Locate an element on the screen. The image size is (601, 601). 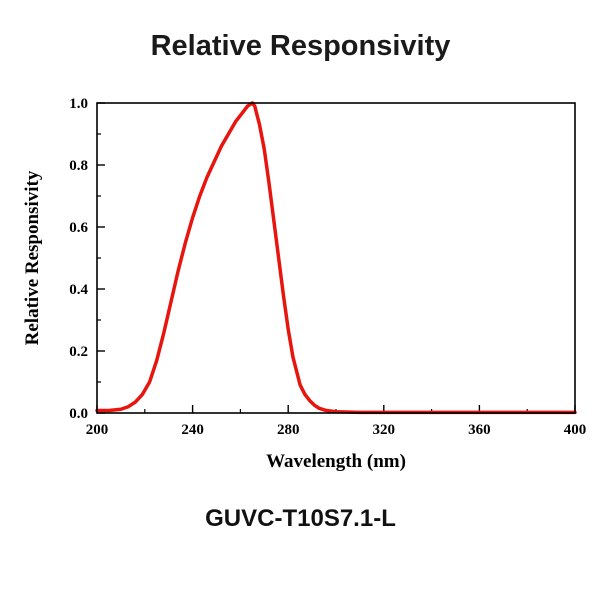
y-tick-label: 0.6 is located at coordinates (78, 228).